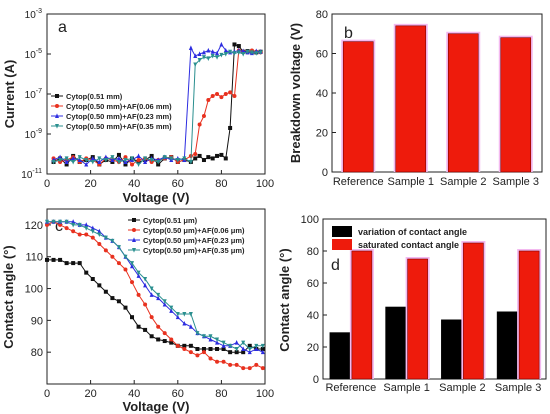 The width and height of the screenshot is (550, 414). Describe the element at coordinates (348, 33) in the screenshot. I see `panel-b-label: b` at that location.